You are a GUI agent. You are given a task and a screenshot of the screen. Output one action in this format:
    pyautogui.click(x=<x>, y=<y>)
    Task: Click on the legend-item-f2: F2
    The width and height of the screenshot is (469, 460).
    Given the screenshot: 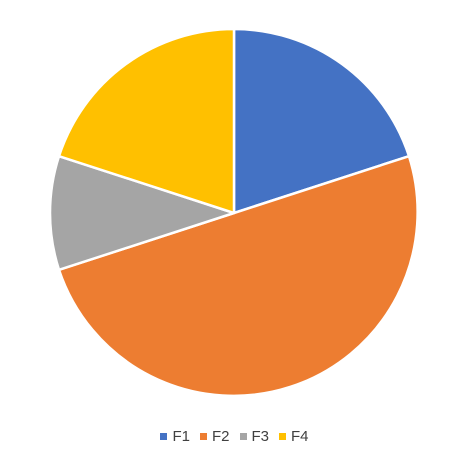 What is the action you would take?
    pyautogui.click(x=215, y=436)
    